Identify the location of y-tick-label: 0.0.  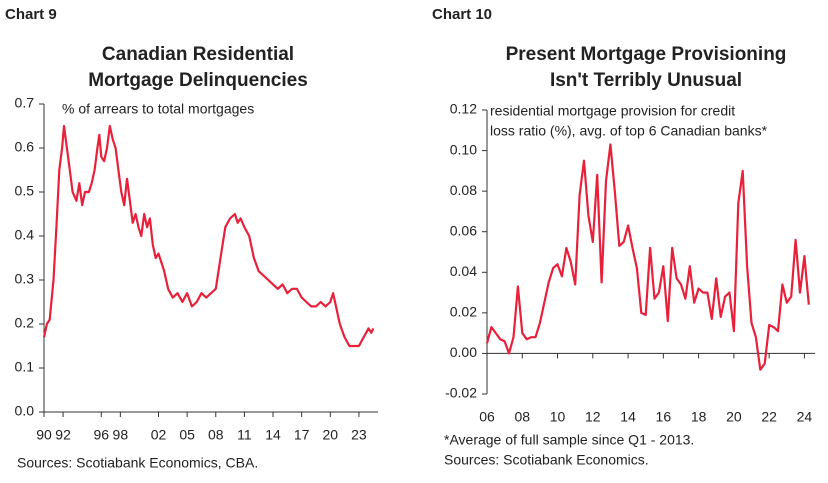
(25, 411).